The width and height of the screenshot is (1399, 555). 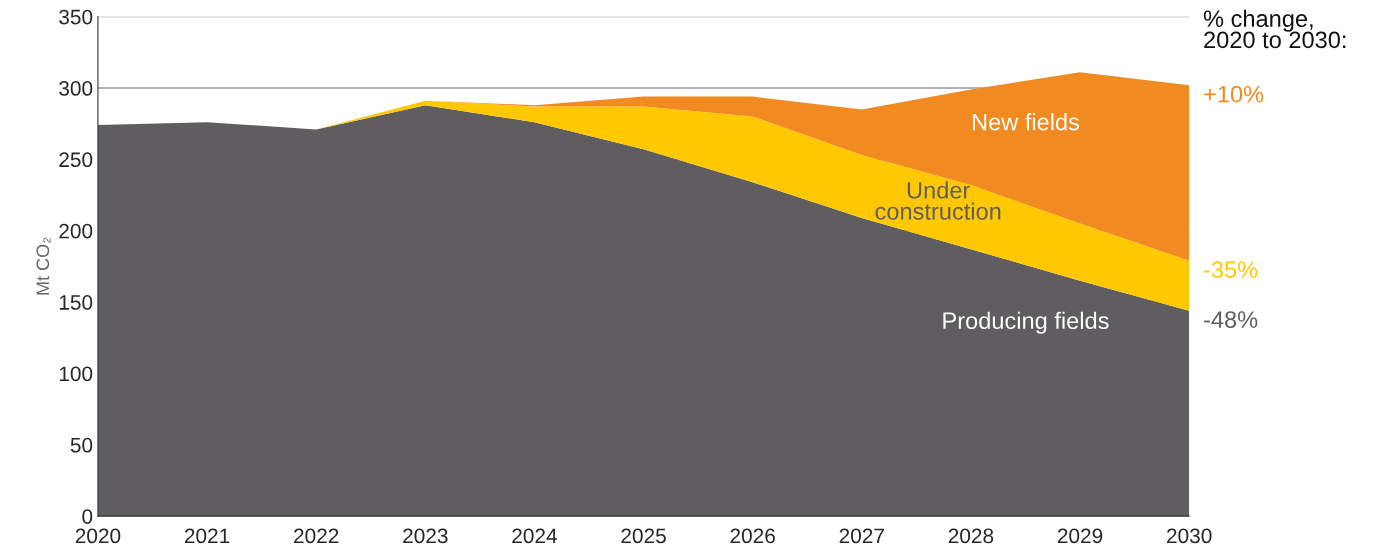 What do you see at coordinates (425, 536) in the screenshot?
I see `x-tick-label: 2023` at bounding box center [425, 536].